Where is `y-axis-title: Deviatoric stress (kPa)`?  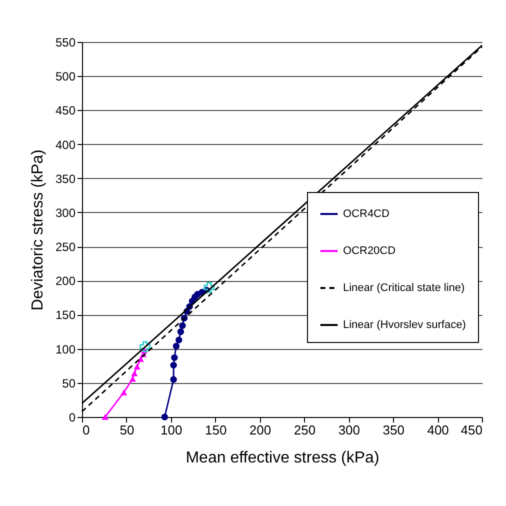 y-axis-title: Deviatoric stress (kPa) is located at coordinates (37, 230).